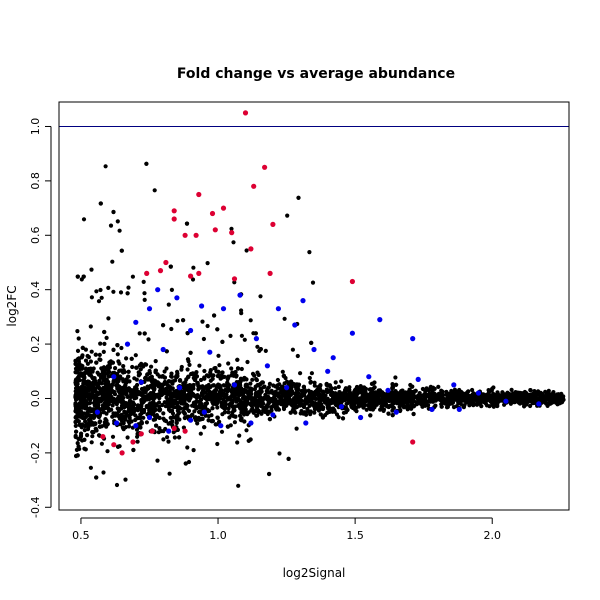 The width and height of the screenshot is (600, 600). I want to click on y-tick-label: 0.4, so click(35, 290).